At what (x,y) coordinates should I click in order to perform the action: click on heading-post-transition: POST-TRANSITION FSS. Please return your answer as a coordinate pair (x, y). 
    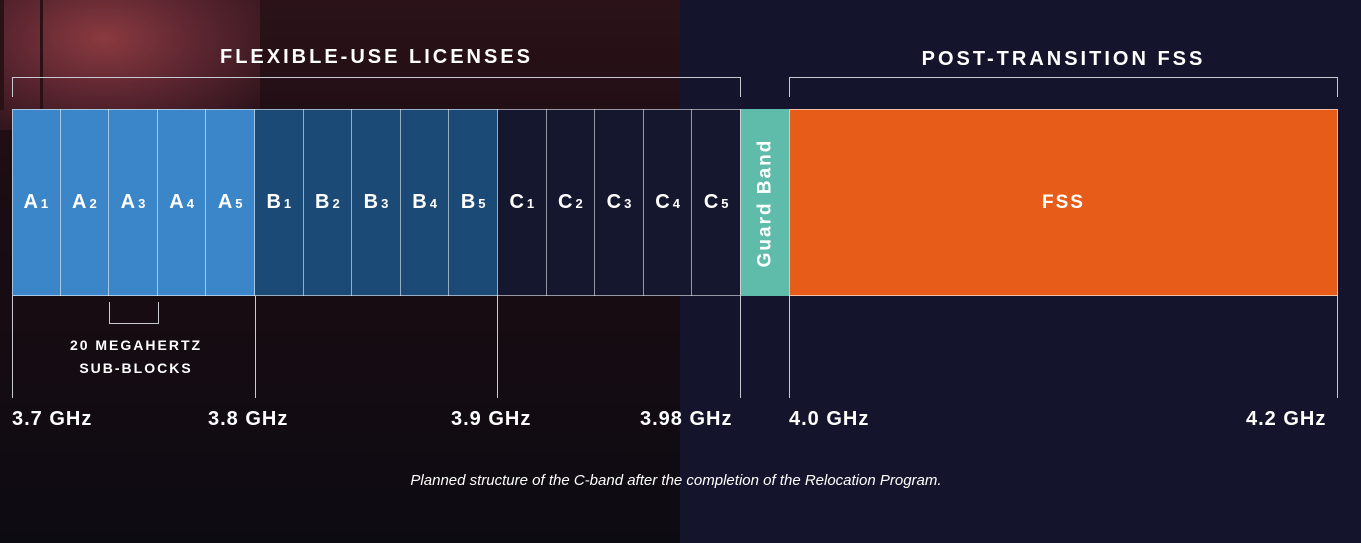
    Looking at the image, I should click on (1063, 59).